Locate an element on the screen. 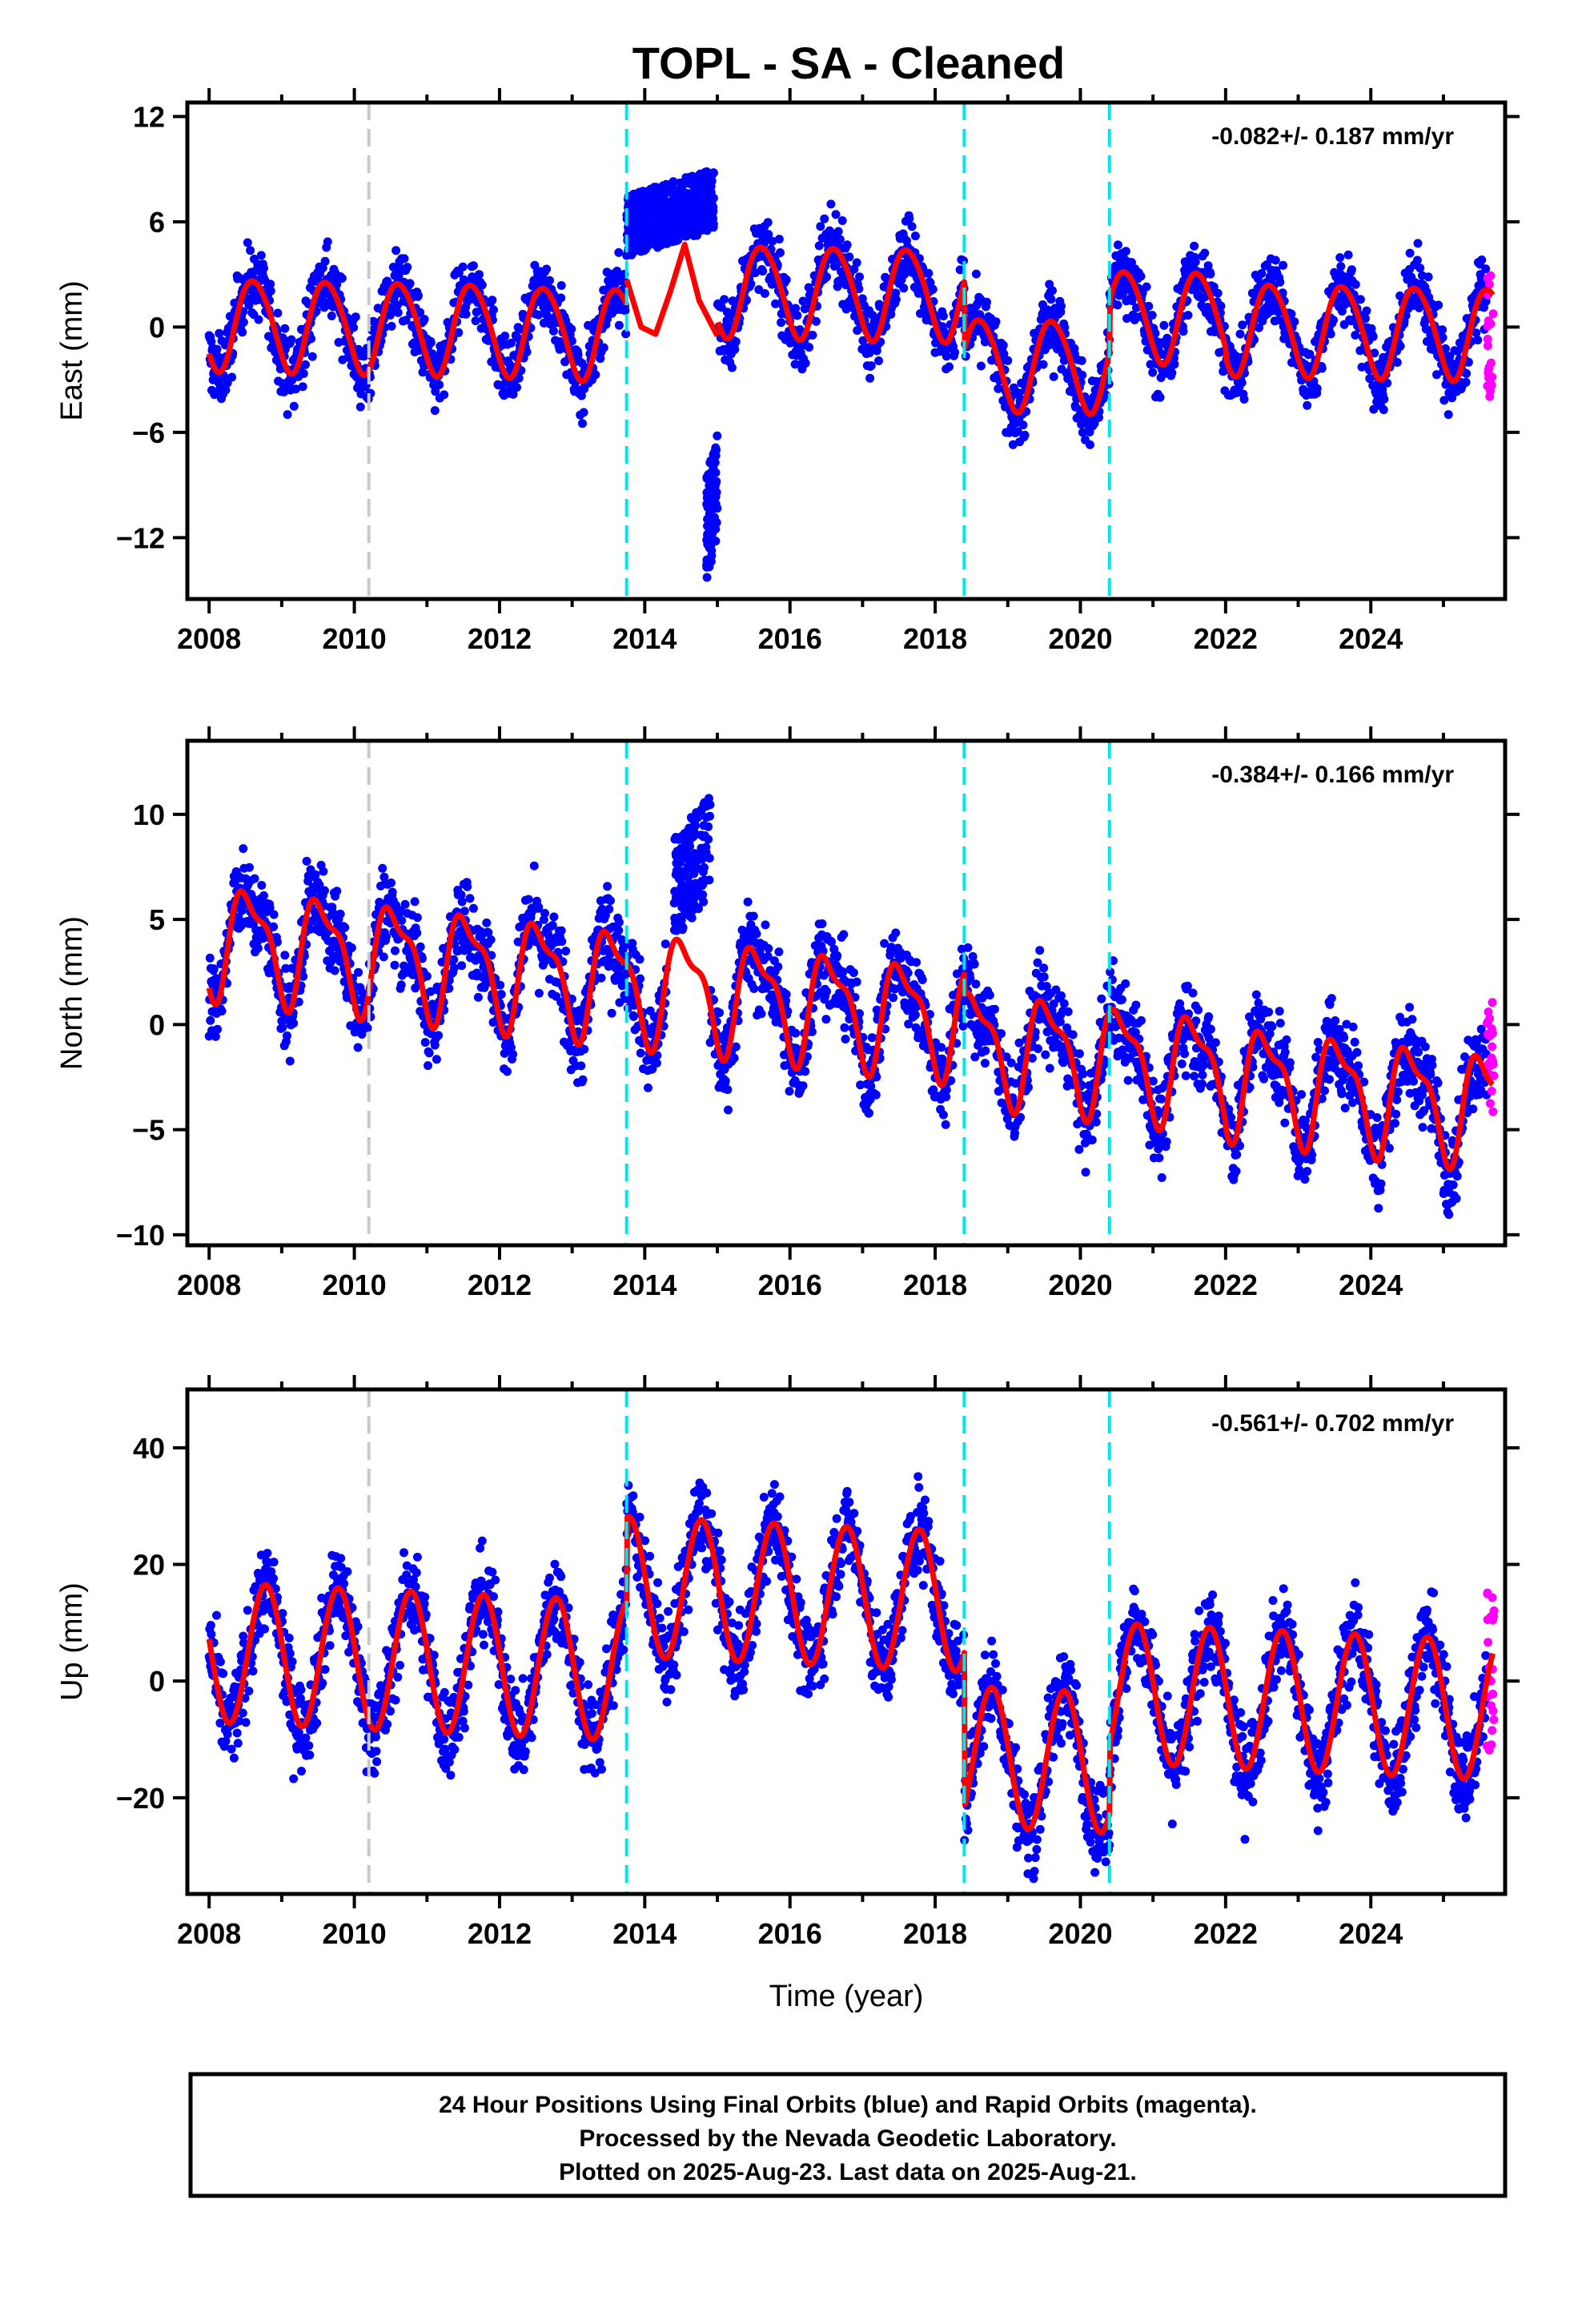  x-tick-label: 2012 is located at coordinates (500, 638).